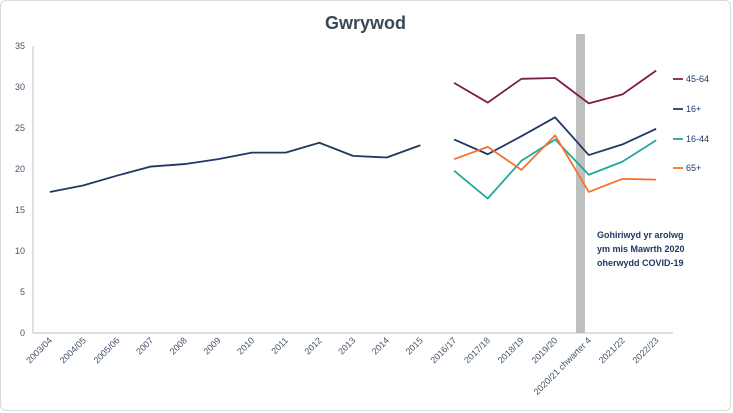 This screenshot has width=733, height=413. Describe the element at coordinates (640, 263) in the screenshot. I see `covid-annotation-line: oherwydd COVID-19` at that location.